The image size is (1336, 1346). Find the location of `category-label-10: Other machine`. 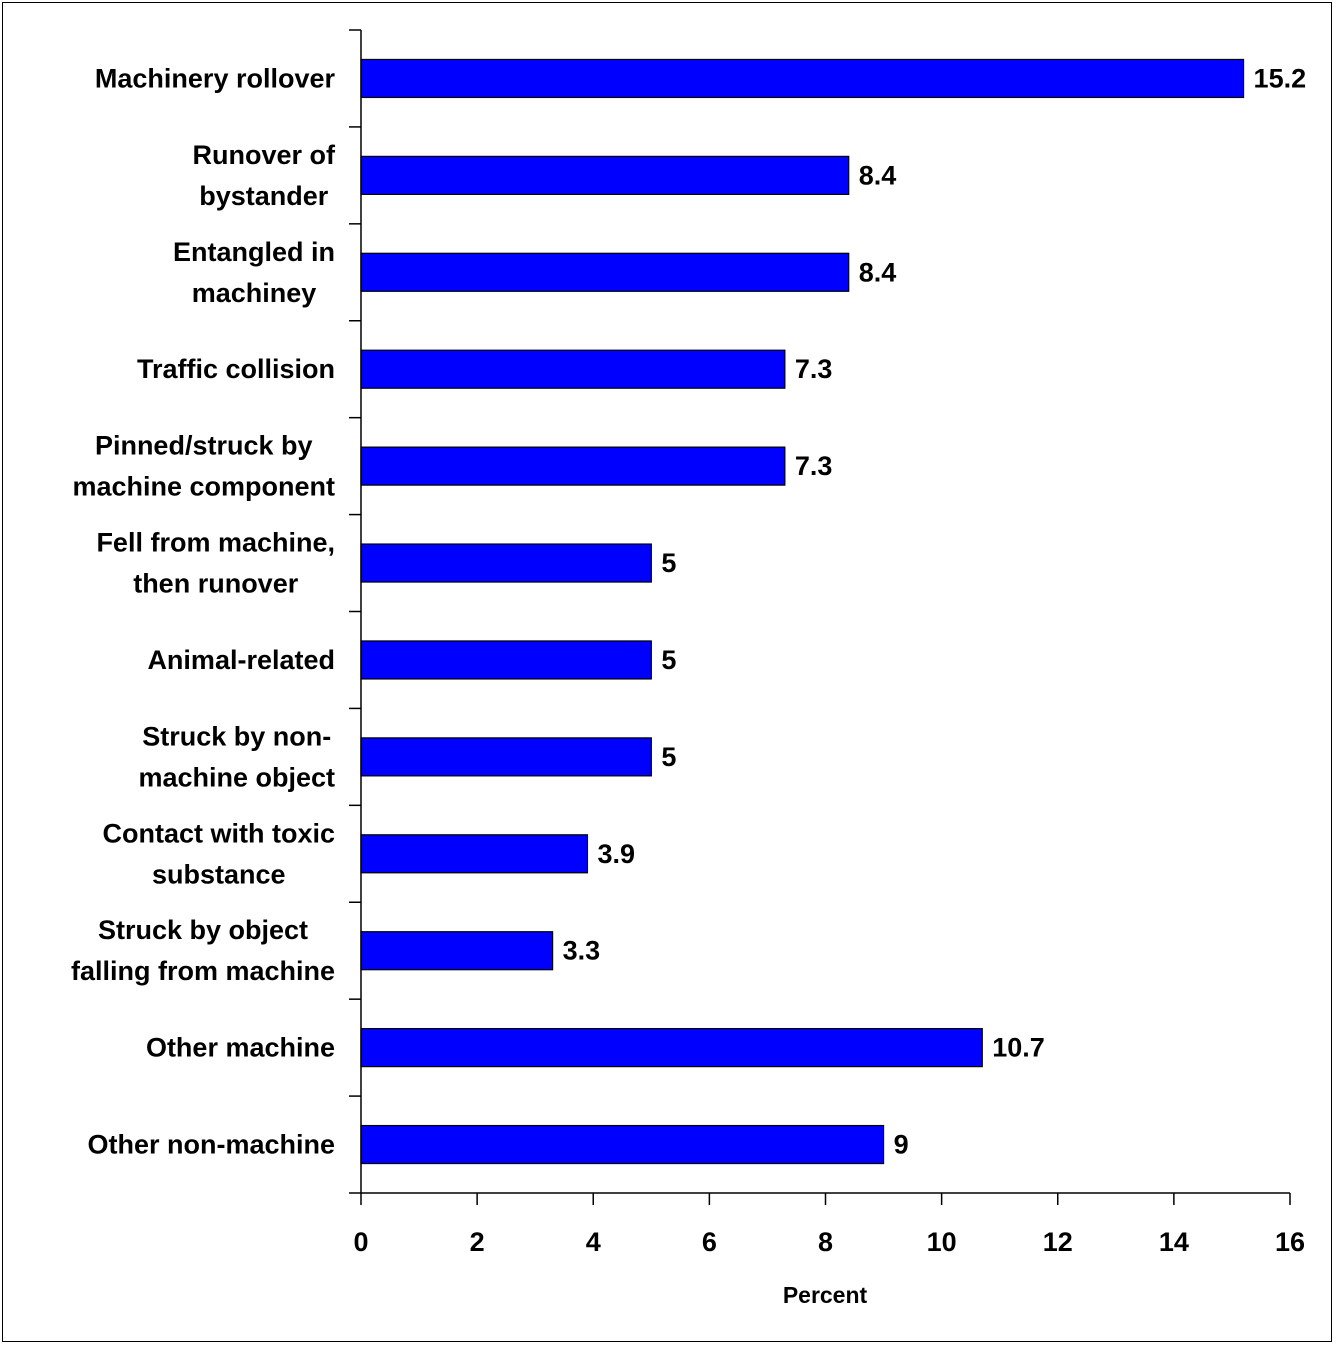

category-label-10: Other machine is located at coordinates (240, 1048).